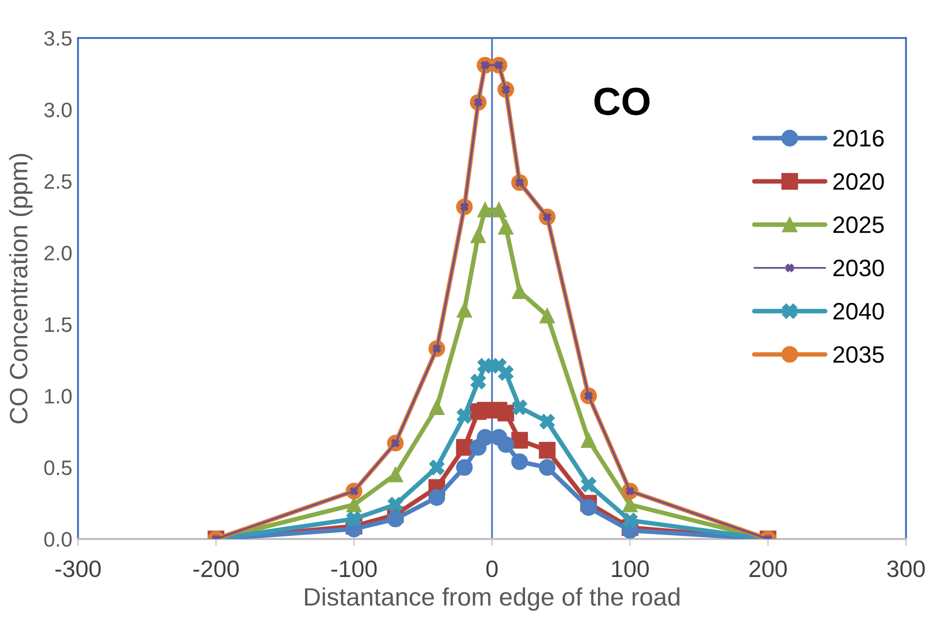 This screenshot has height=640, width=949. I want to click on legend-label: 2016, so click(858, 138).